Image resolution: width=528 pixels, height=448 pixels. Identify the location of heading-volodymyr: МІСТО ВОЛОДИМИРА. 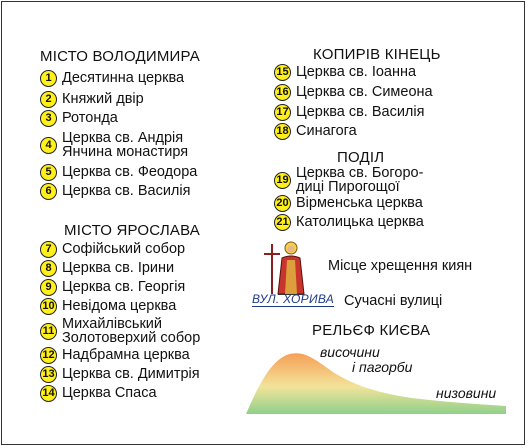
(120, 56).